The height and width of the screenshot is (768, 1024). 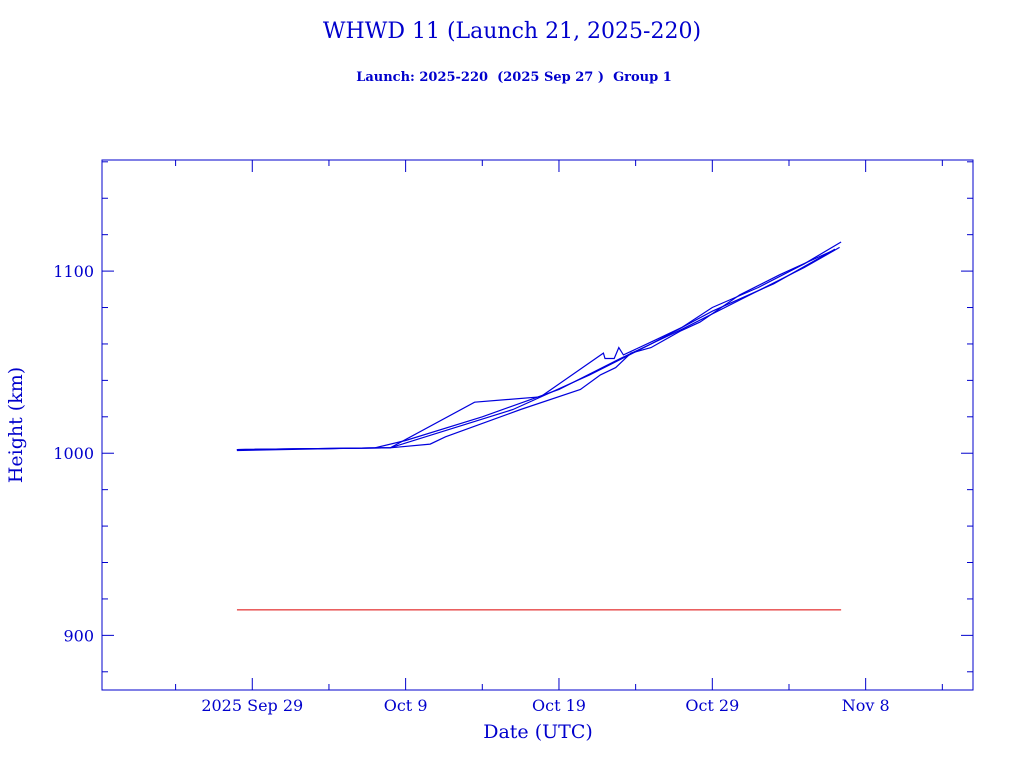 What do you see at coordinates (512, 31) in the screenshot?
I see `chart-title: WHWD 11 (Launch 21, 2025-220)` at bounding box center [512, 31].